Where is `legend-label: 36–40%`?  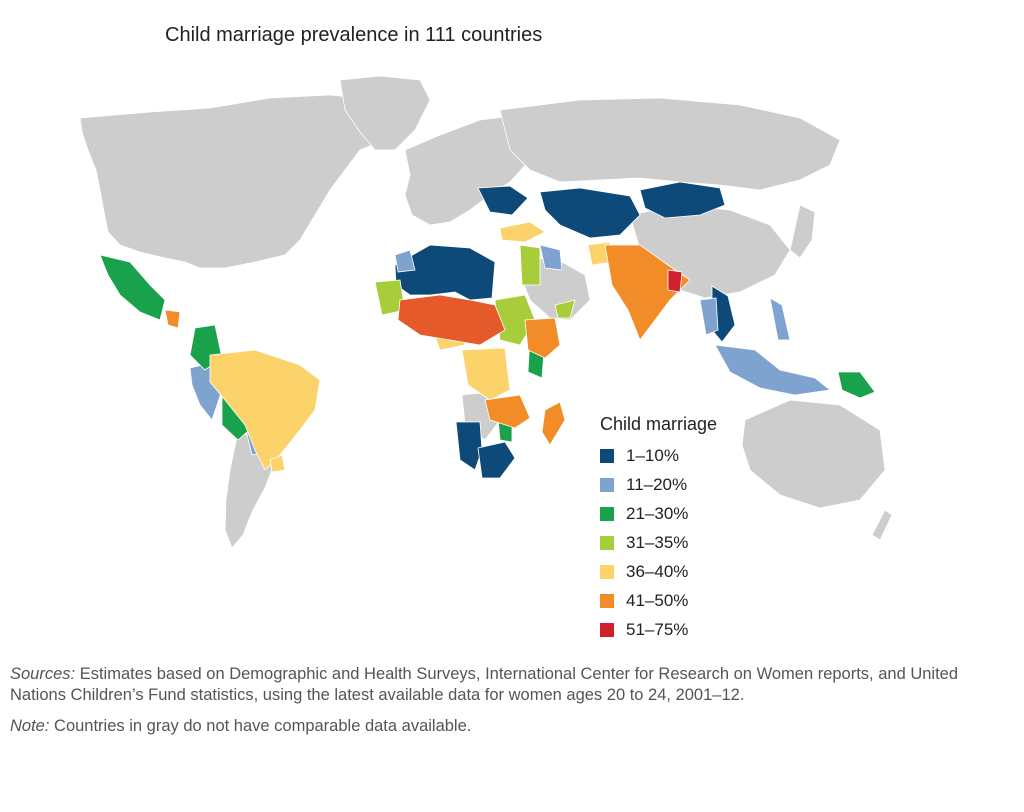
legend-label: 36–40% is located at coordinates (657, 571).